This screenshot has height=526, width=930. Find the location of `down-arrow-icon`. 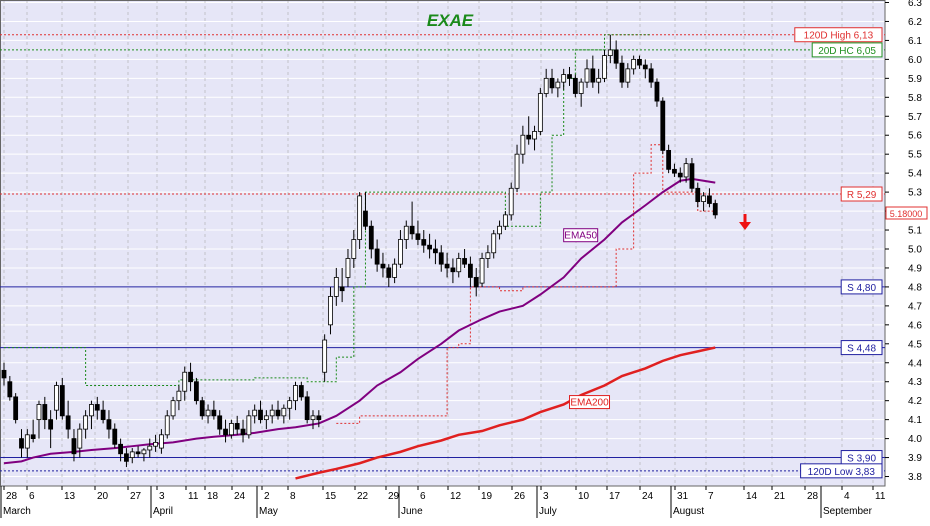

down-arrow-icon is located at coordinates (745, 222).